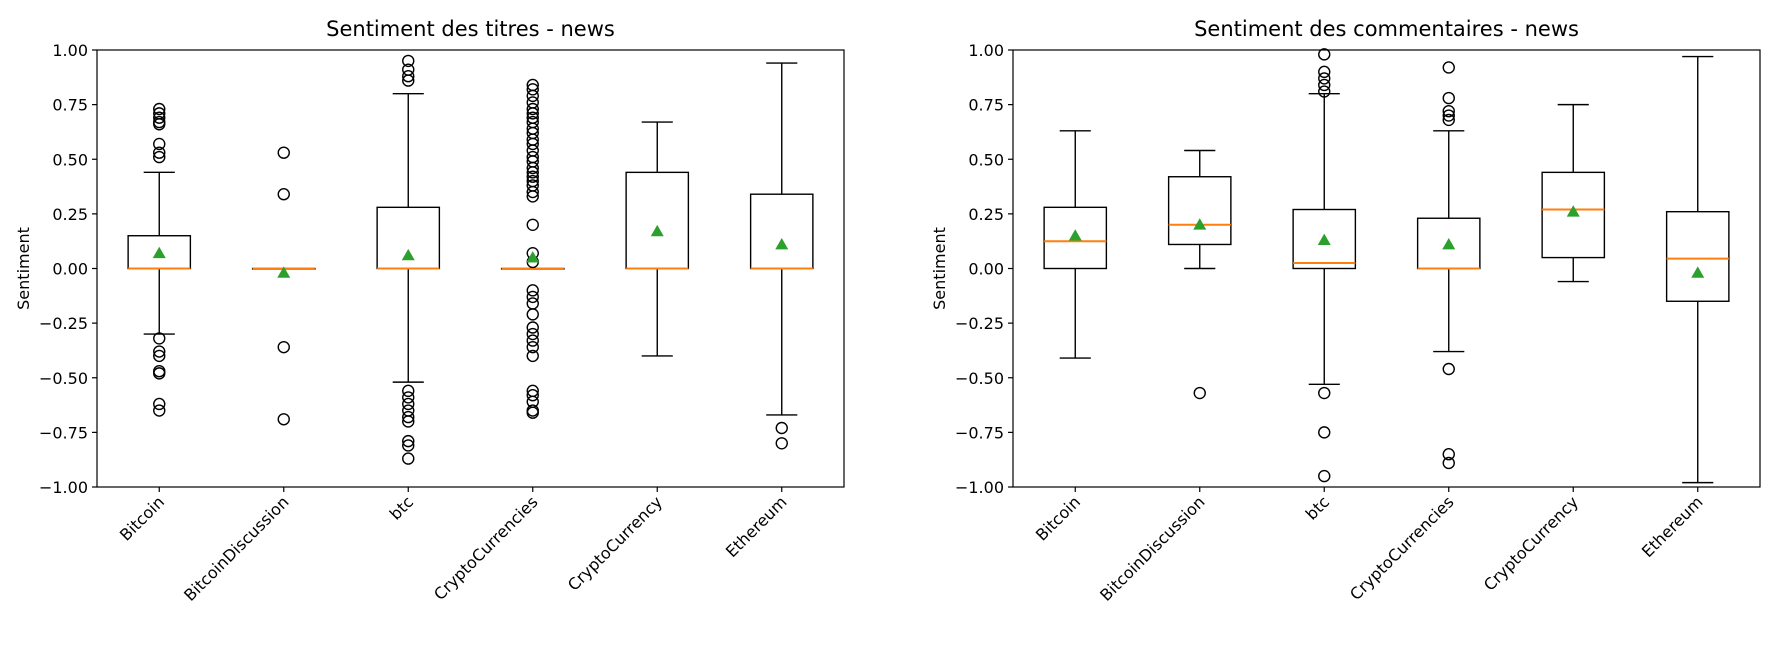 This screenshot has width=1780, height=648. What do you see at coordinates (1386, 29) in the screenshot?
I see `chart-title: Sentiment des commentaires - news` at bounding box center [1386, 29].